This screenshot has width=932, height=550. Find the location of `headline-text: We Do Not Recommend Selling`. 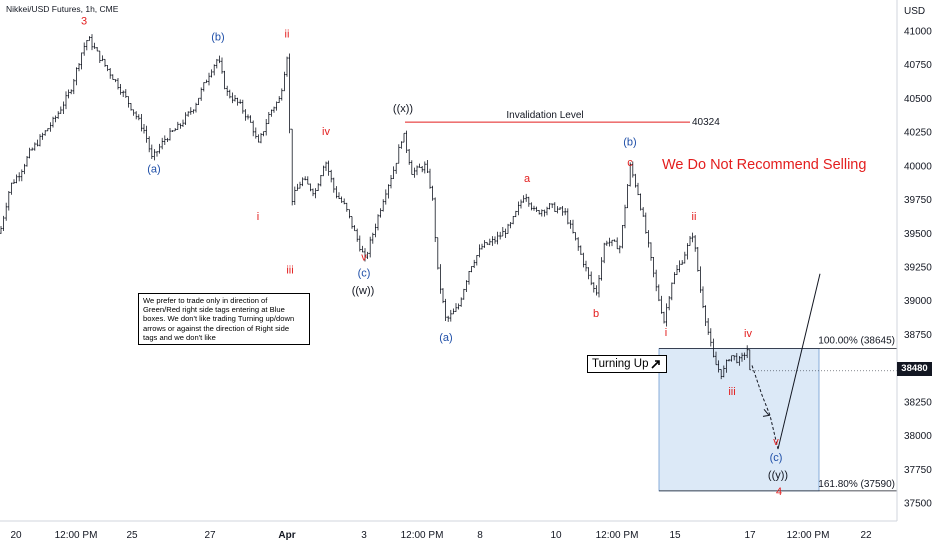

headline-text: We Do Not Recommend Selling is located at coordinates (764, 165).